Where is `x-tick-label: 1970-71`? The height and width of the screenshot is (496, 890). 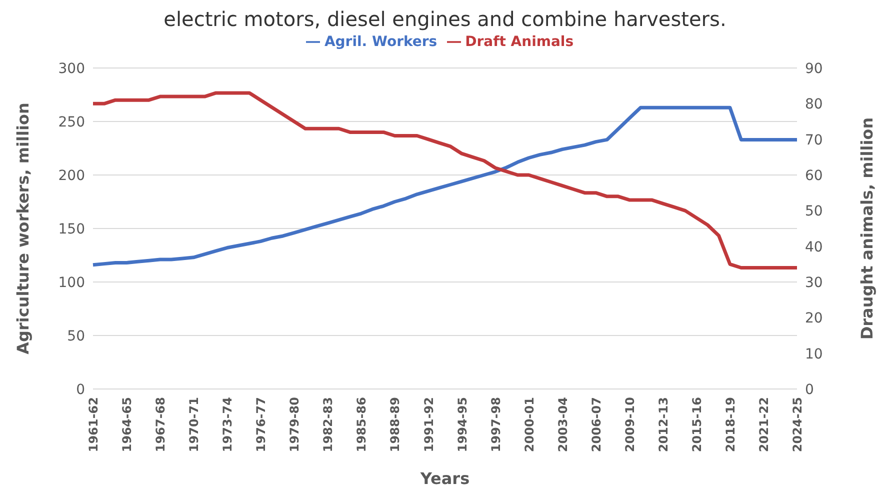
x-tick-label: 1970-71 is located at coordinates (194, 424).